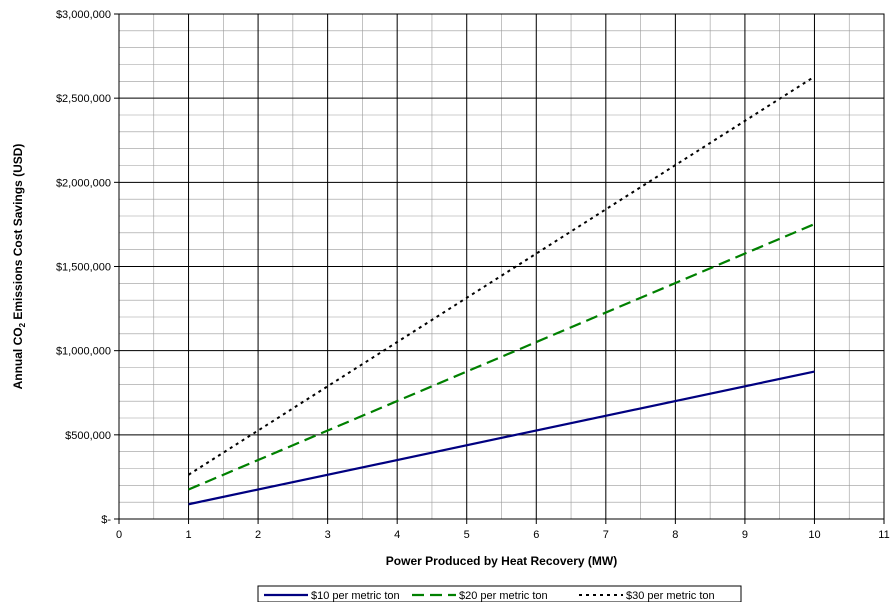 This screenshot has width=891, height=602. What do you see at coordinates (503, 596) in the screenshot?
I see `legend-label-2: $20 per metric ton` at bounding box center [503, 596].